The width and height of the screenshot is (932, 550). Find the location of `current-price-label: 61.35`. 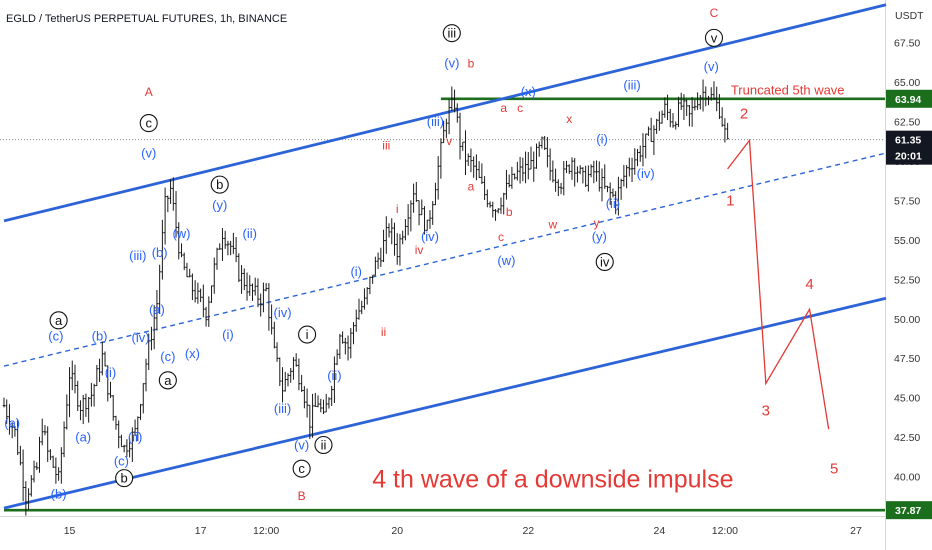

current-price-label: 61.35 is located at coordinates (908, 141).